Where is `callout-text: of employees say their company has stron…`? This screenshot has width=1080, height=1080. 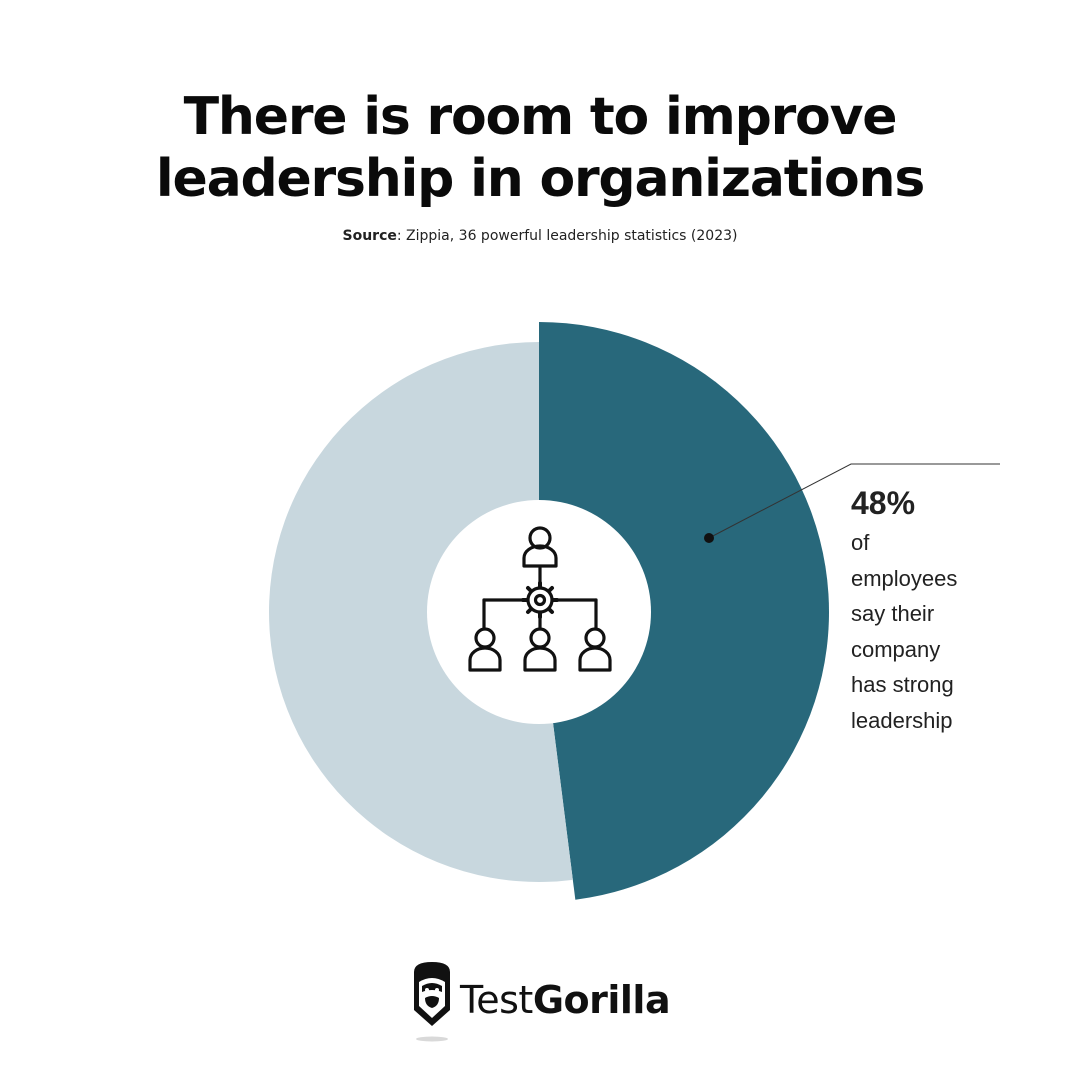 callout-text: of employees say their company has stron… is located at coordinates (904, 631).